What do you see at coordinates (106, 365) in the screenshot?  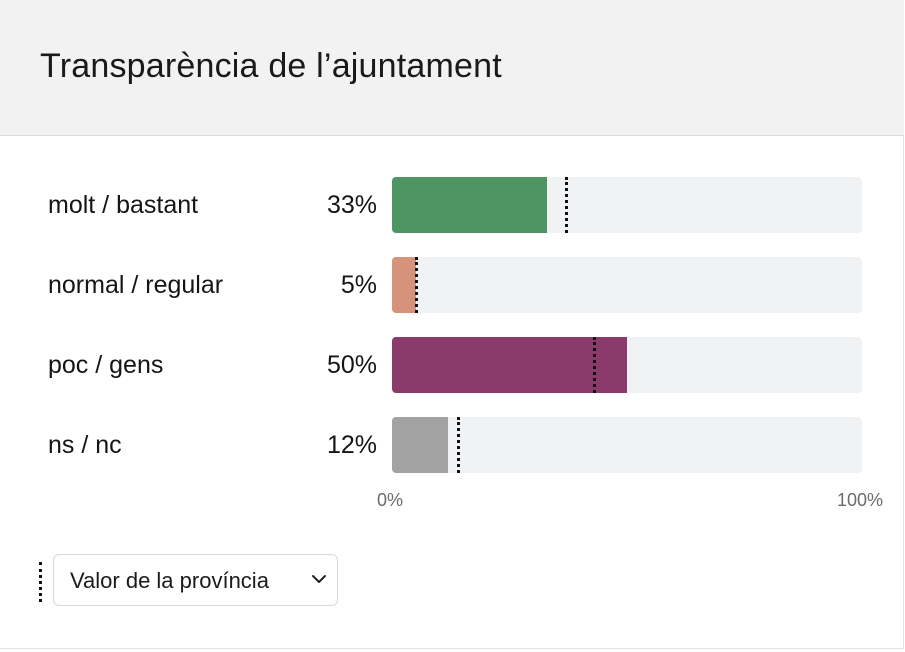 I see `category-label: poc / gens` at bounding box center [106, 365].